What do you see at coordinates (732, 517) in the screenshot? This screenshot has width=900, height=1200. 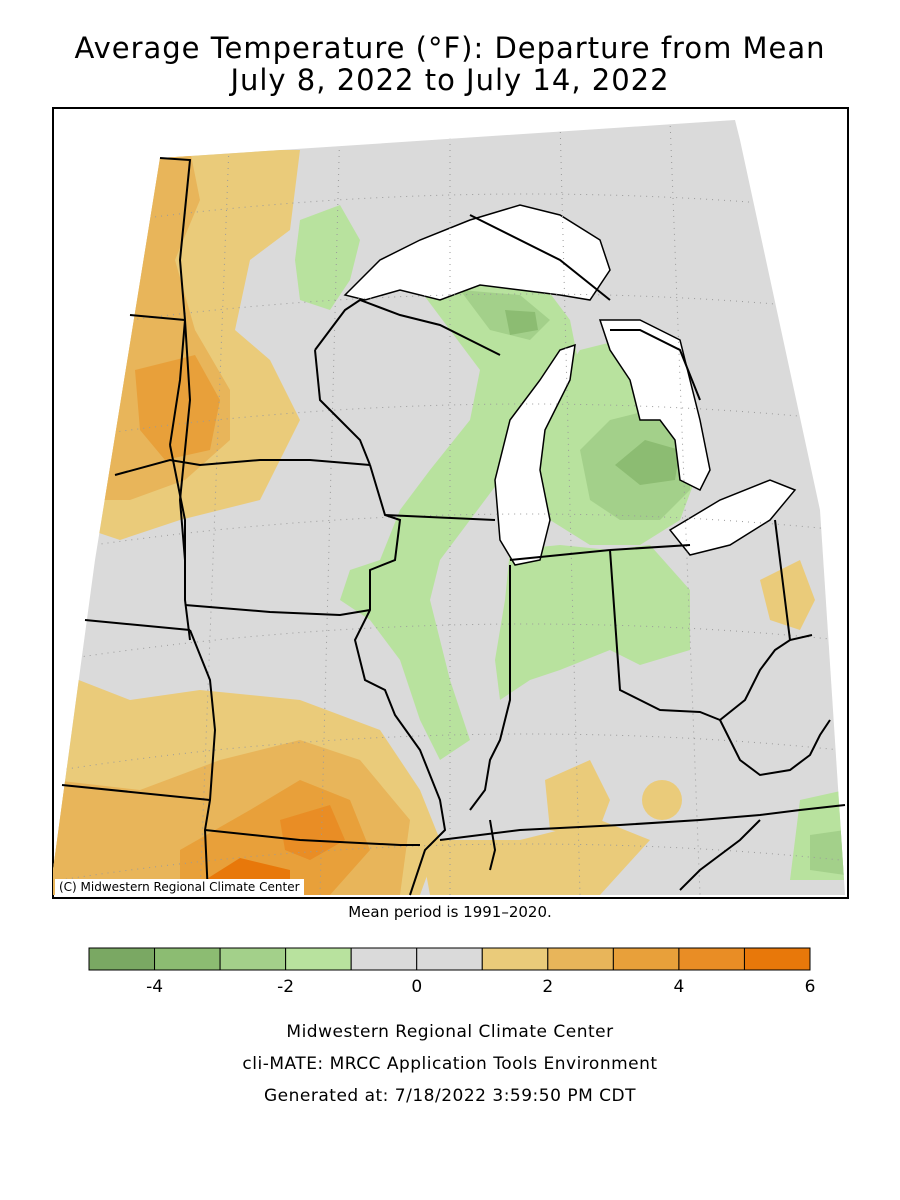 I see `lake-erie` at bounding box center [732, 517].